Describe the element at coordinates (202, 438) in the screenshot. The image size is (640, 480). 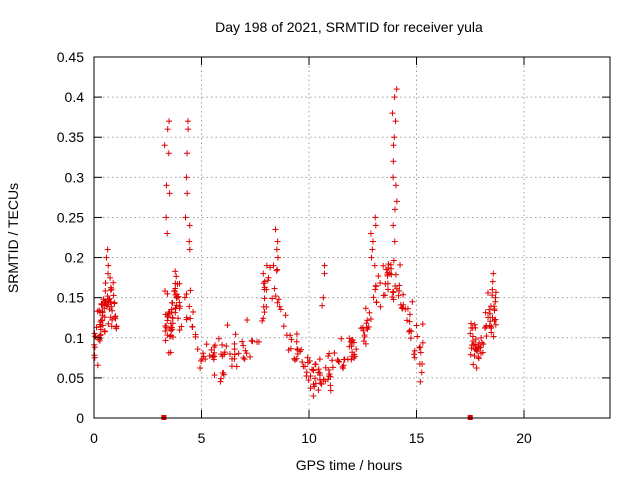
I see `x-tick-label: 5` at that location.